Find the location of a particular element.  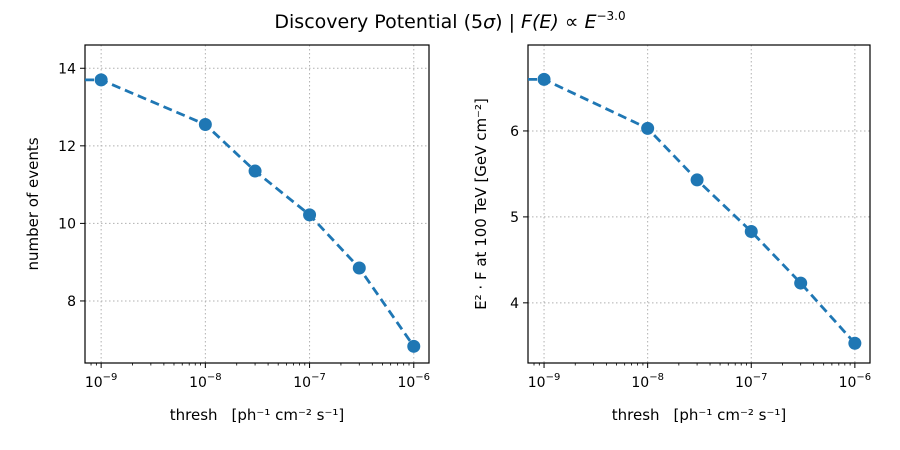

left-xtick-label: 10⁻⁹ is located at coordinates (101, 381).